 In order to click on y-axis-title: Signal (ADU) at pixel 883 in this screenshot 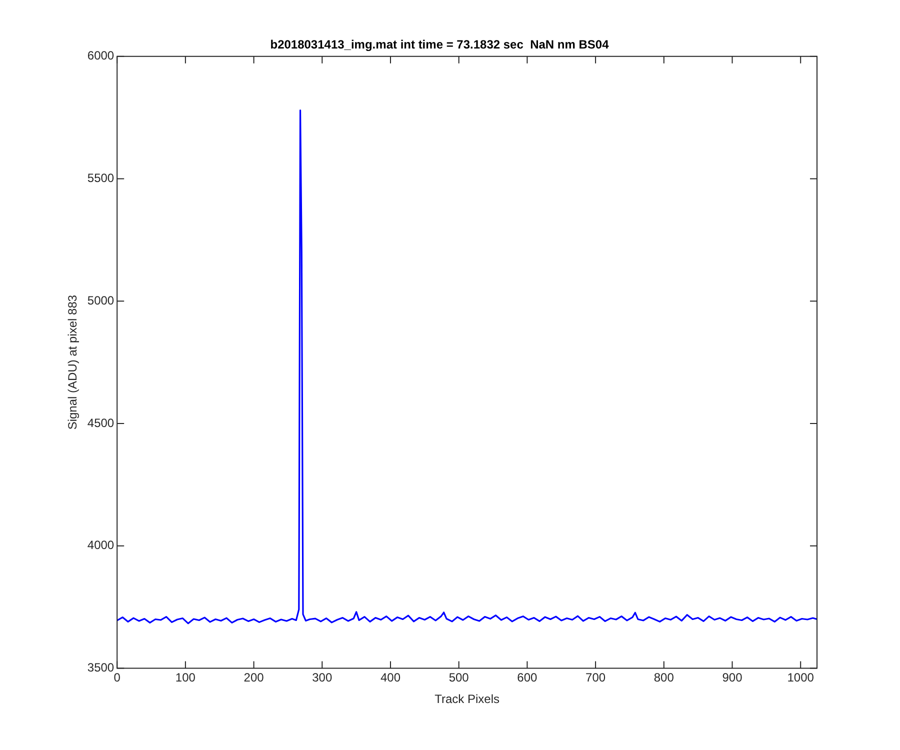, I will do `click(73, 362)`.